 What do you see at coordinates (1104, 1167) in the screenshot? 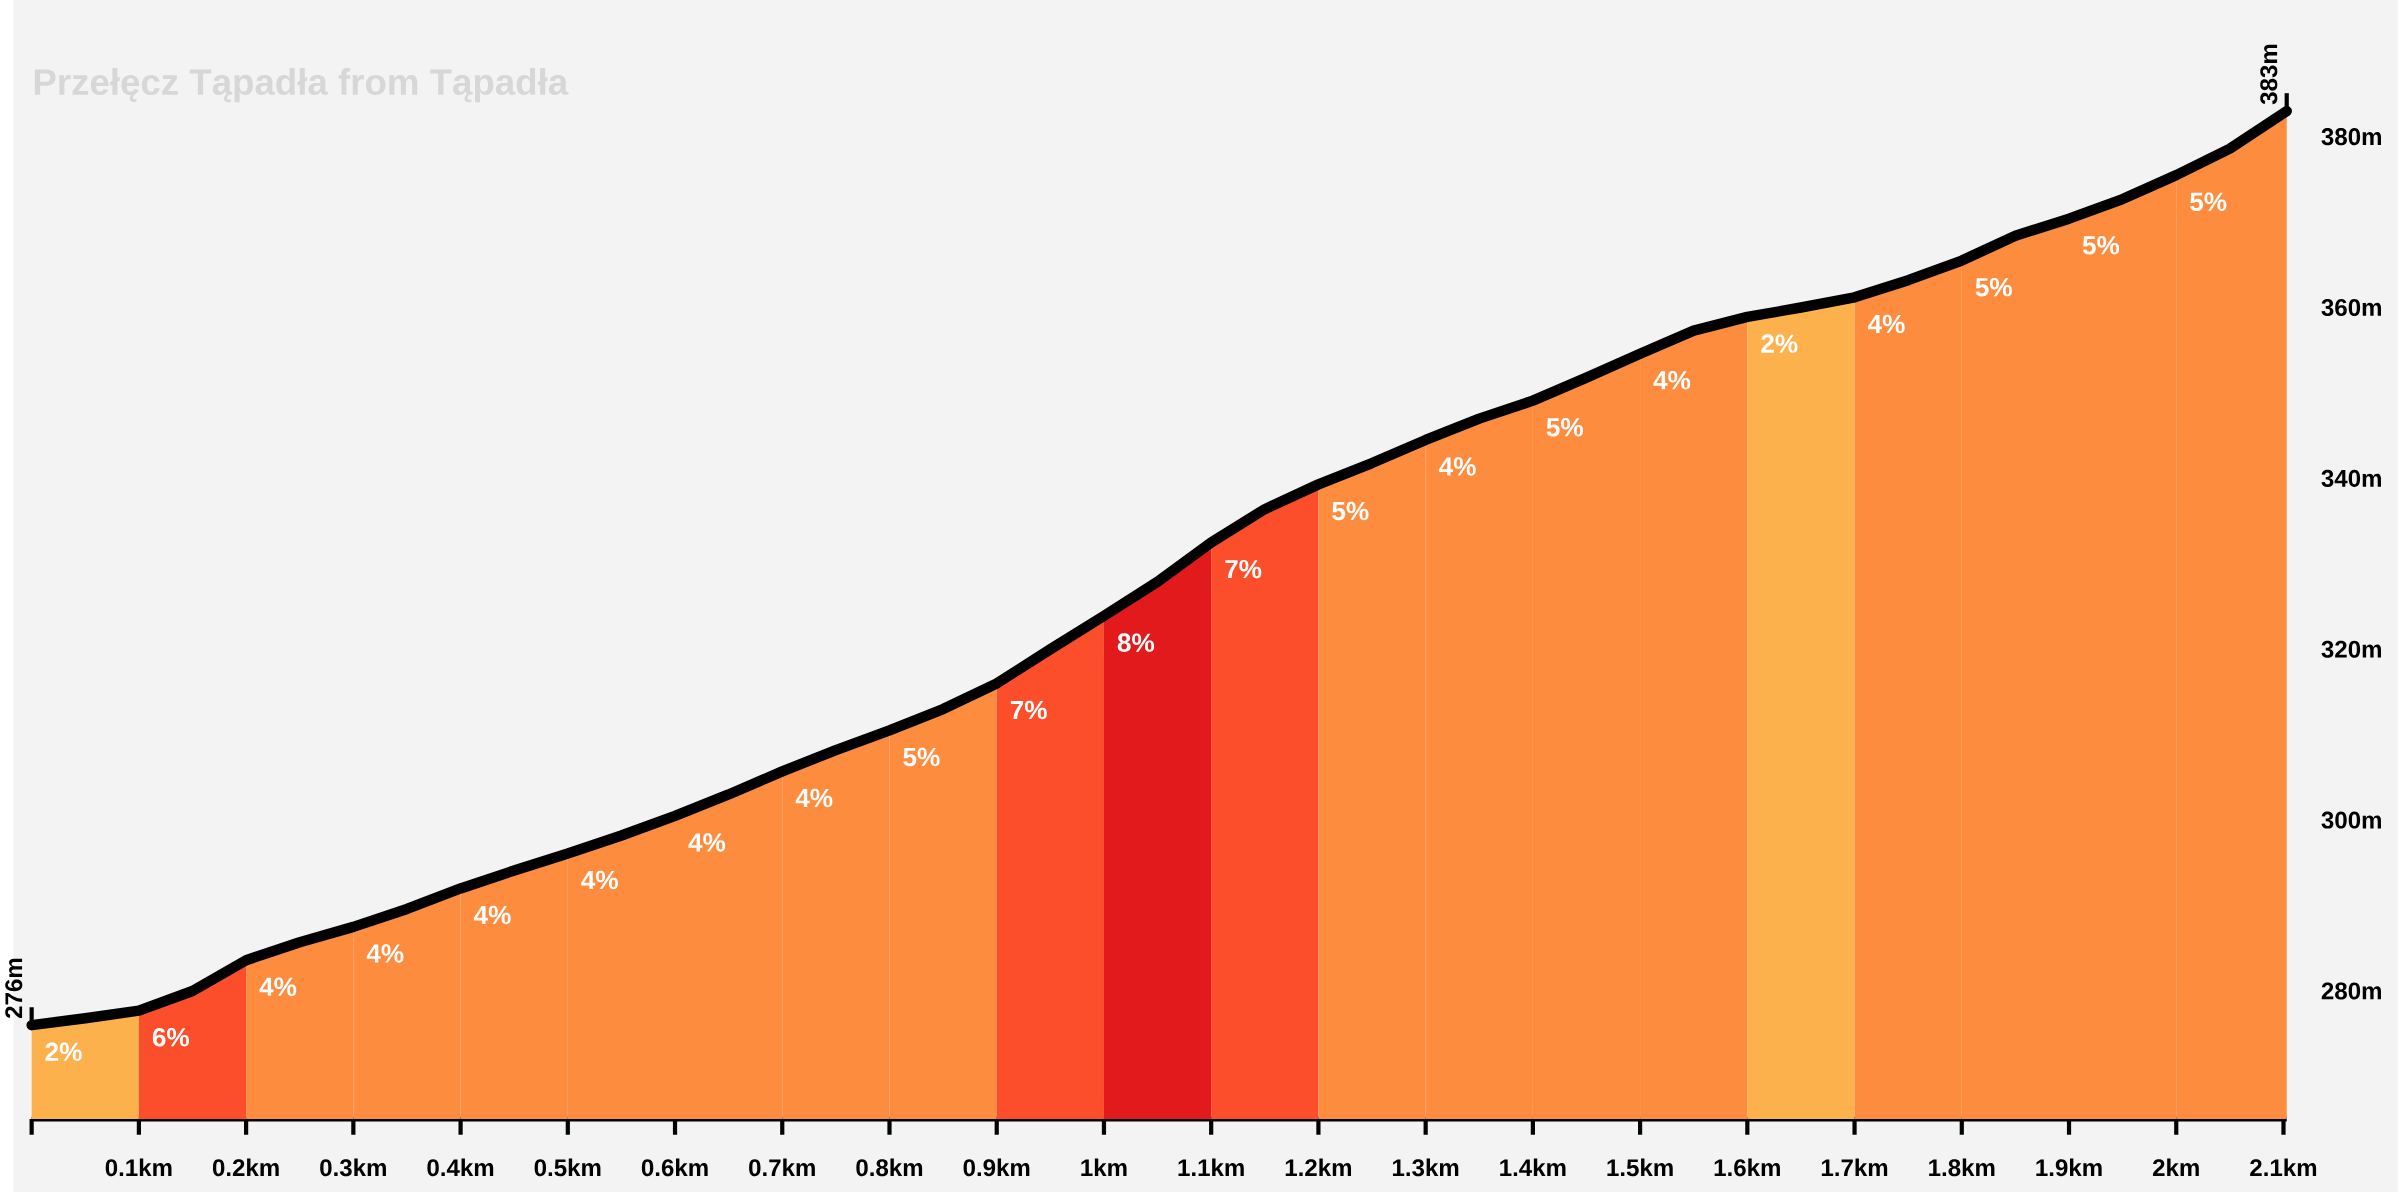
I see `x-tick-label: 1km` at bounding box center [1104, 1167].